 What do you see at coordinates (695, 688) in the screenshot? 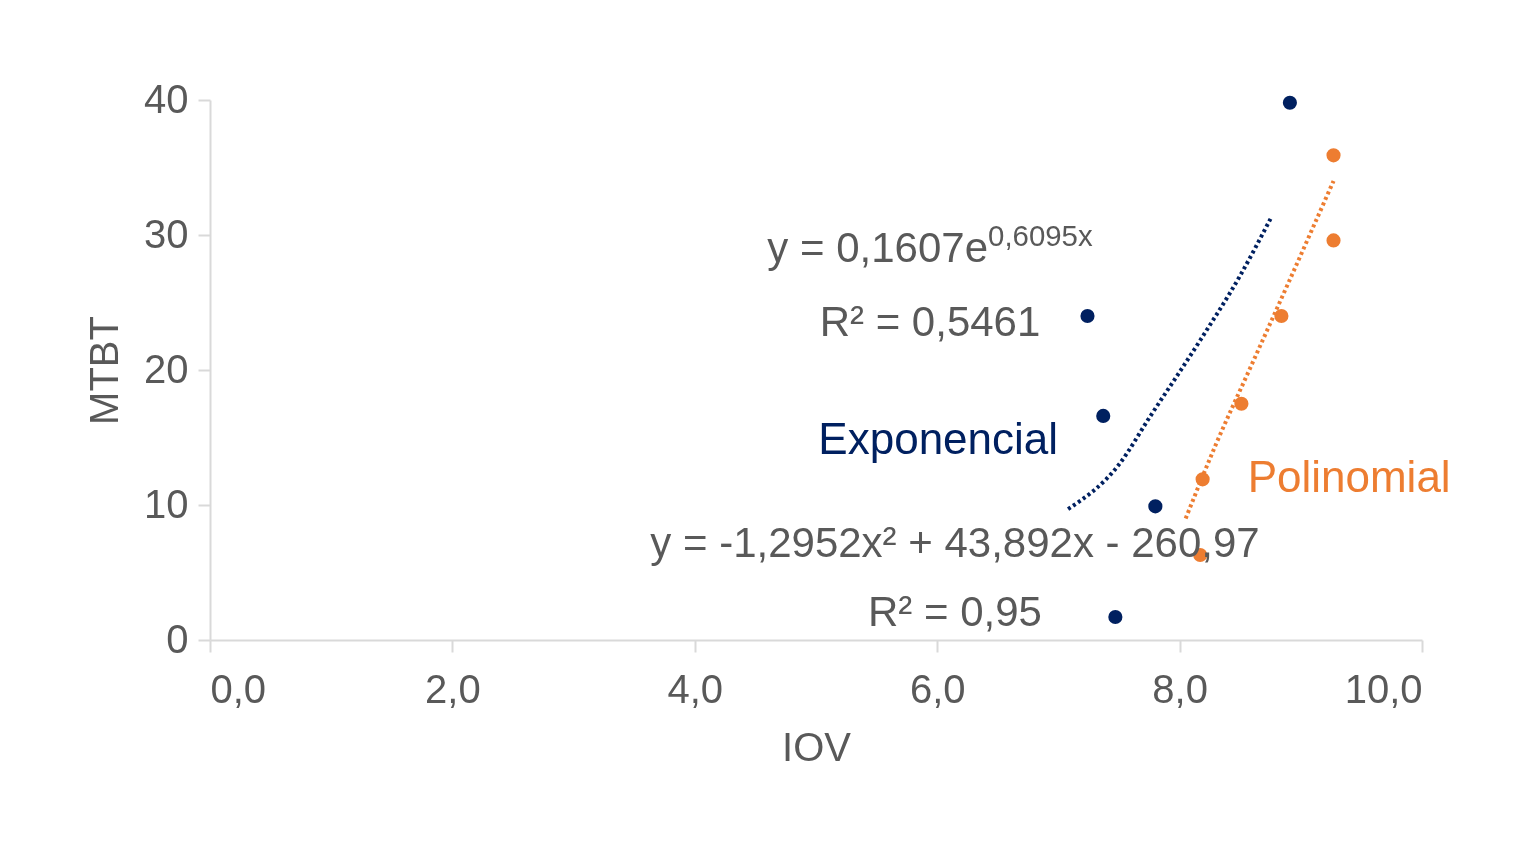
I see `x-tick-label: 4,0` at bounding box center [695, 688].